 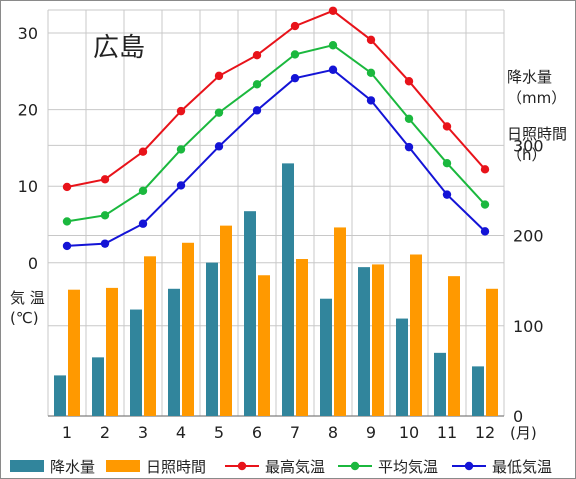 I want to click on sun-axis-label-line1: 日照時間, so click(x=537, y=134).